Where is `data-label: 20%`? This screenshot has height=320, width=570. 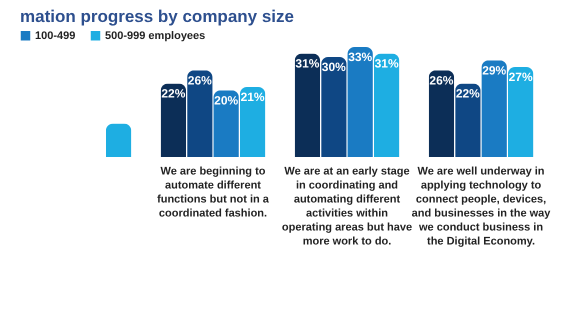
data-label: 20% is located at coordinates (226, 100).